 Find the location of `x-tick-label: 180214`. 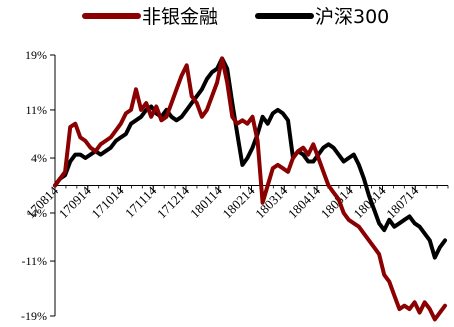

x-tick-label: 180214 is located at coordinates (238, 202).